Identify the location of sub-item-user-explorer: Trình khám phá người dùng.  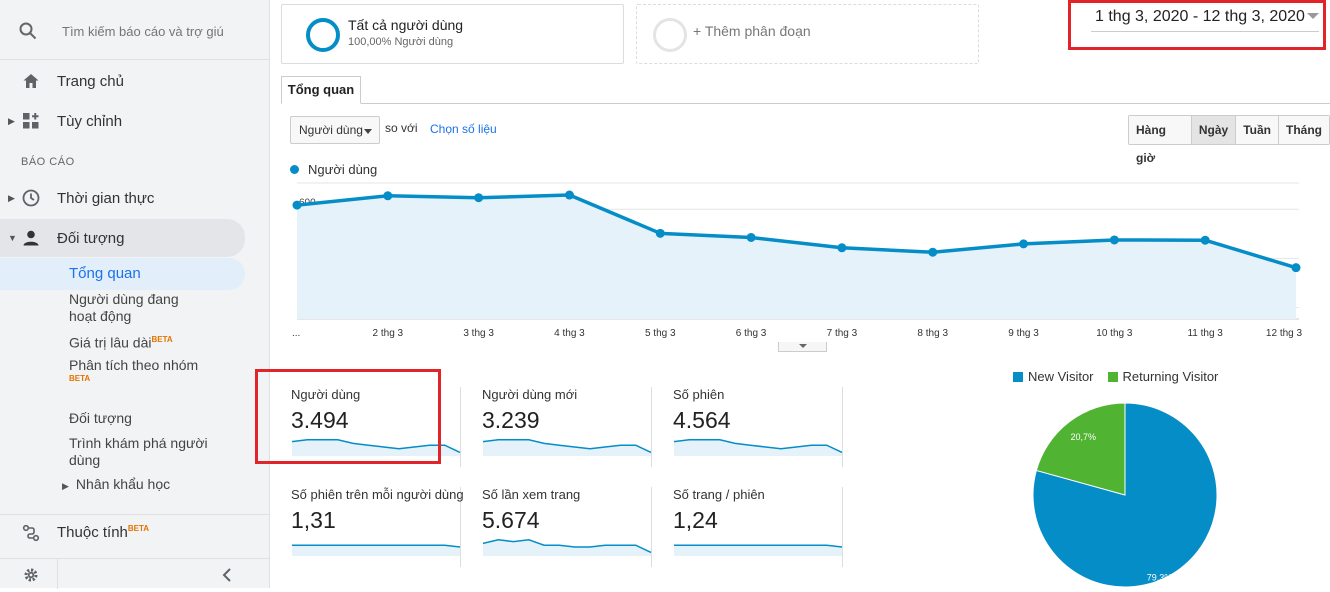
(139, 452).